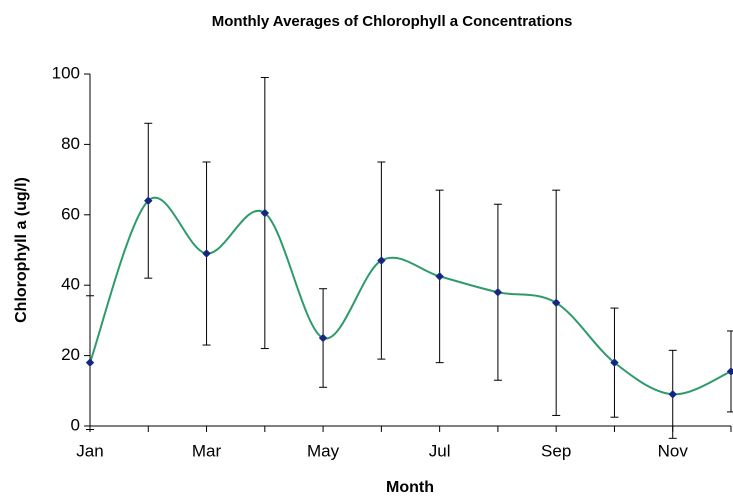  Describe the element at coordinates (89, 450) in the screenshot. I see `x-tick-label: Jan` at that location.